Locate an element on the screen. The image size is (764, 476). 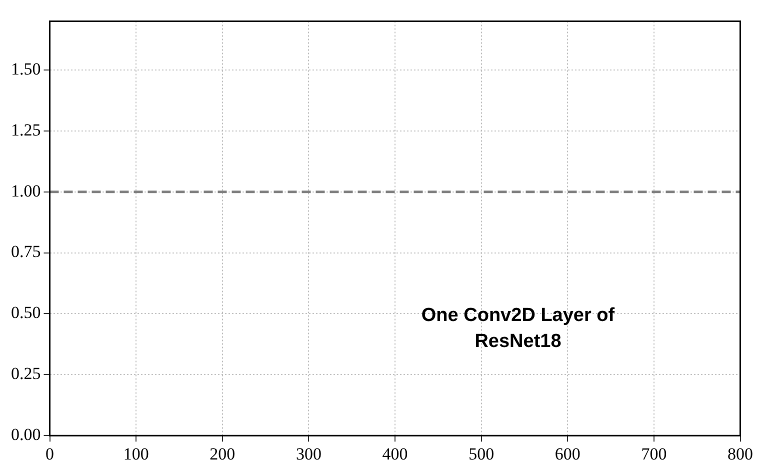
y-tick-label: 0.75 is located at coordinates (26, 252).